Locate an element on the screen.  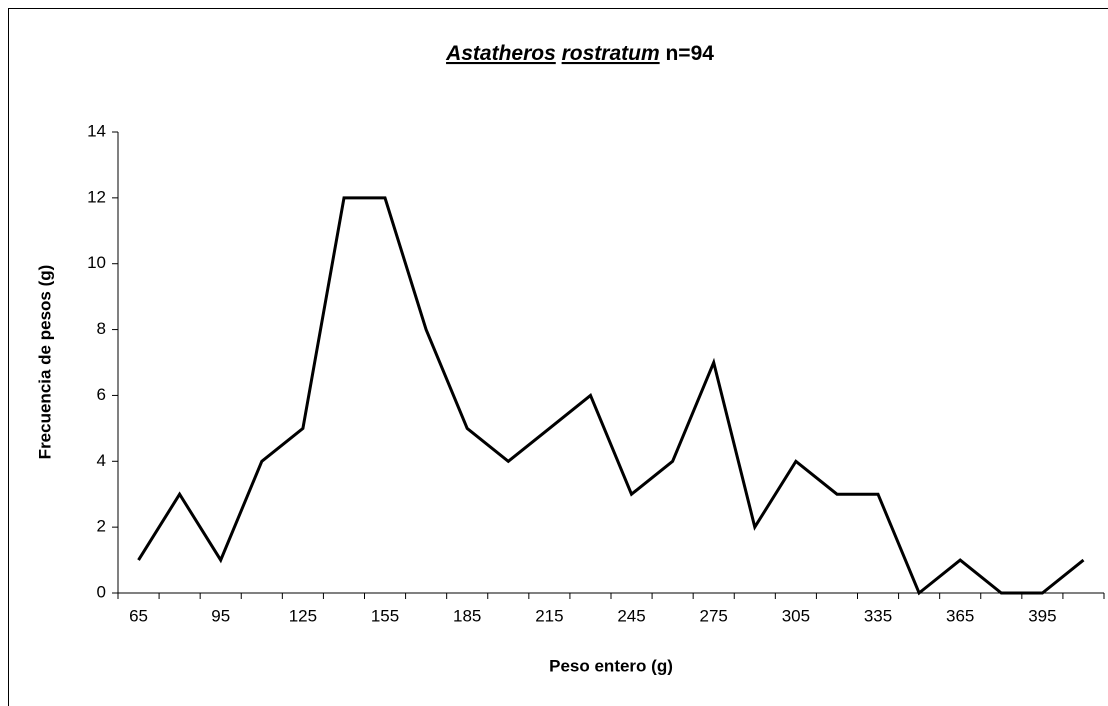
x-tick-label: 65 is located at coordinates (138, 615).